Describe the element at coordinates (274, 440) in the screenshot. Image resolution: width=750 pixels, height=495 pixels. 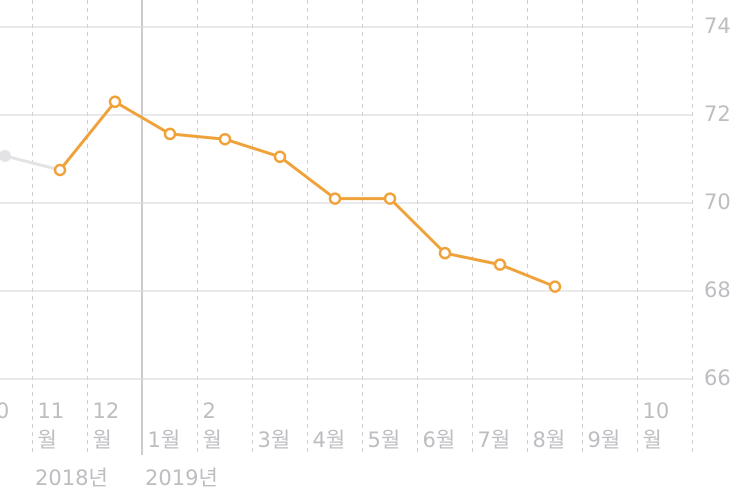
I see `x-tick-label: 3월` at that location.